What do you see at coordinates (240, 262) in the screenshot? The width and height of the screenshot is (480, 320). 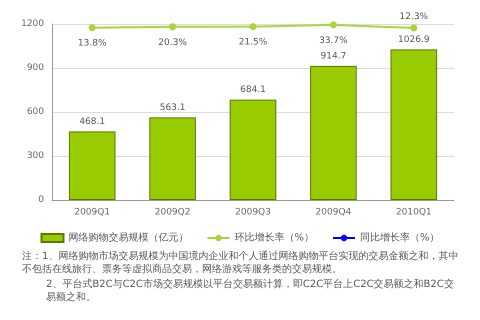 I see `text: 注：1、网络购物市场交易规模为中国境内企业和个人通过网络购物平台实现的交易金额之和，其中不包括在线旅行、票务等虚拟商品交易，网络游戏等服务类的交易规模。` at bounding box center [240, 262].